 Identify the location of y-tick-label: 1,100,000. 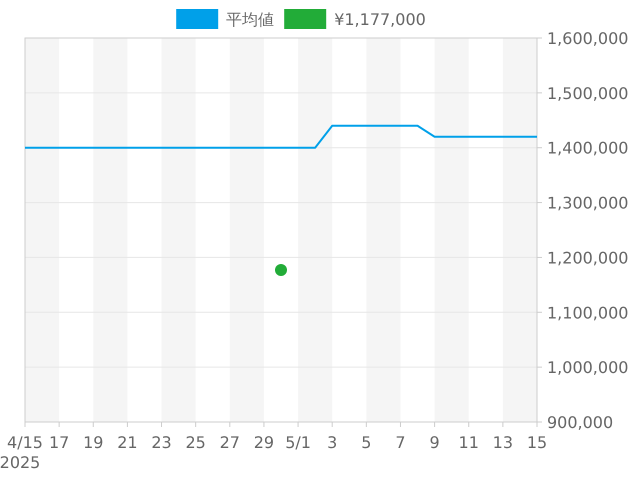
(587, 312).